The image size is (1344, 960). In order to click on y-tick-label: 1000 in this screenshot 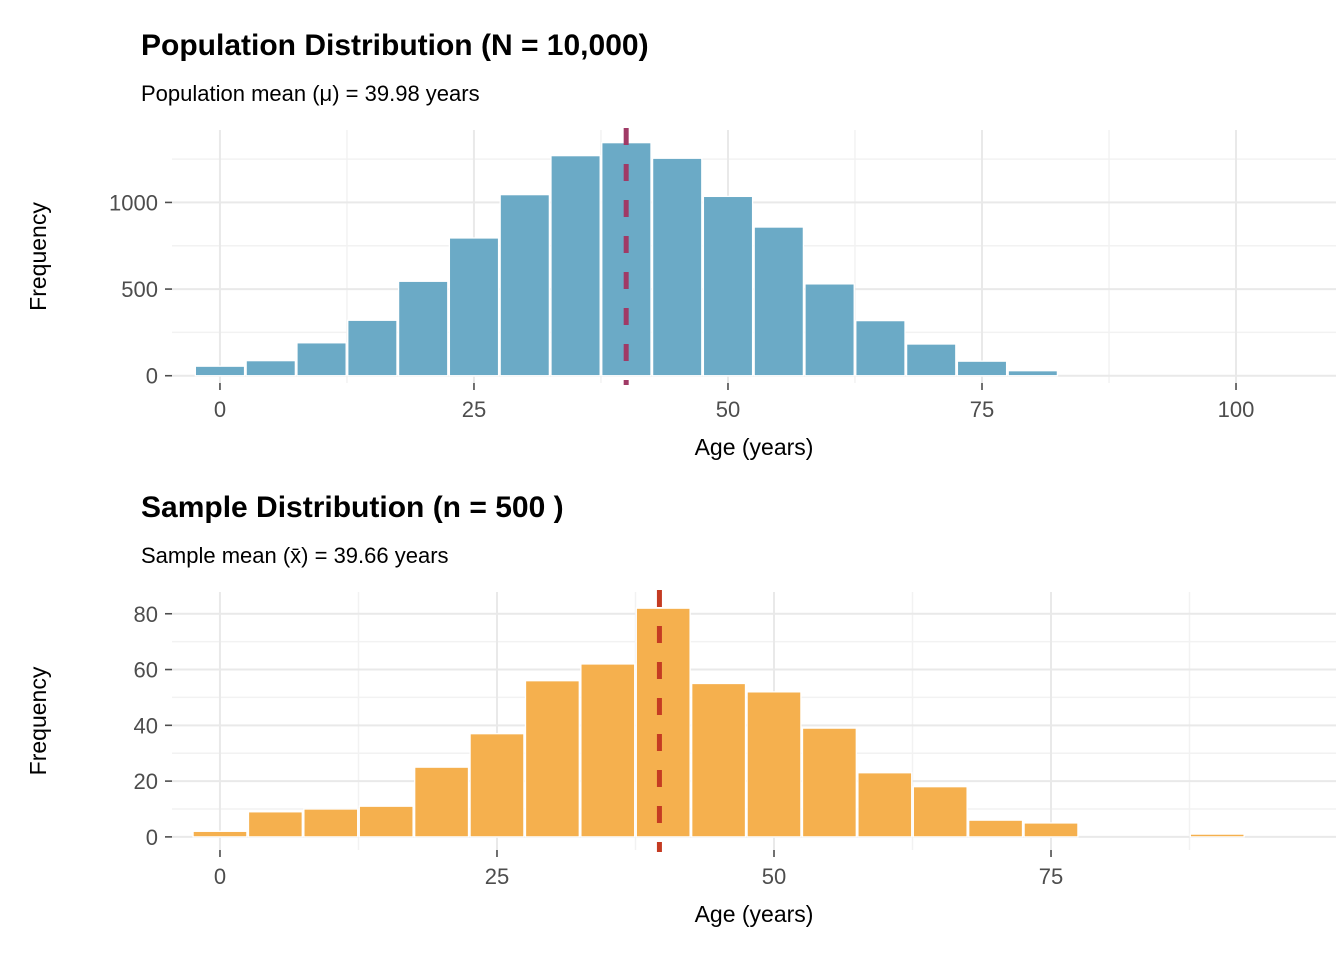, I will do `click(133, 202)`.